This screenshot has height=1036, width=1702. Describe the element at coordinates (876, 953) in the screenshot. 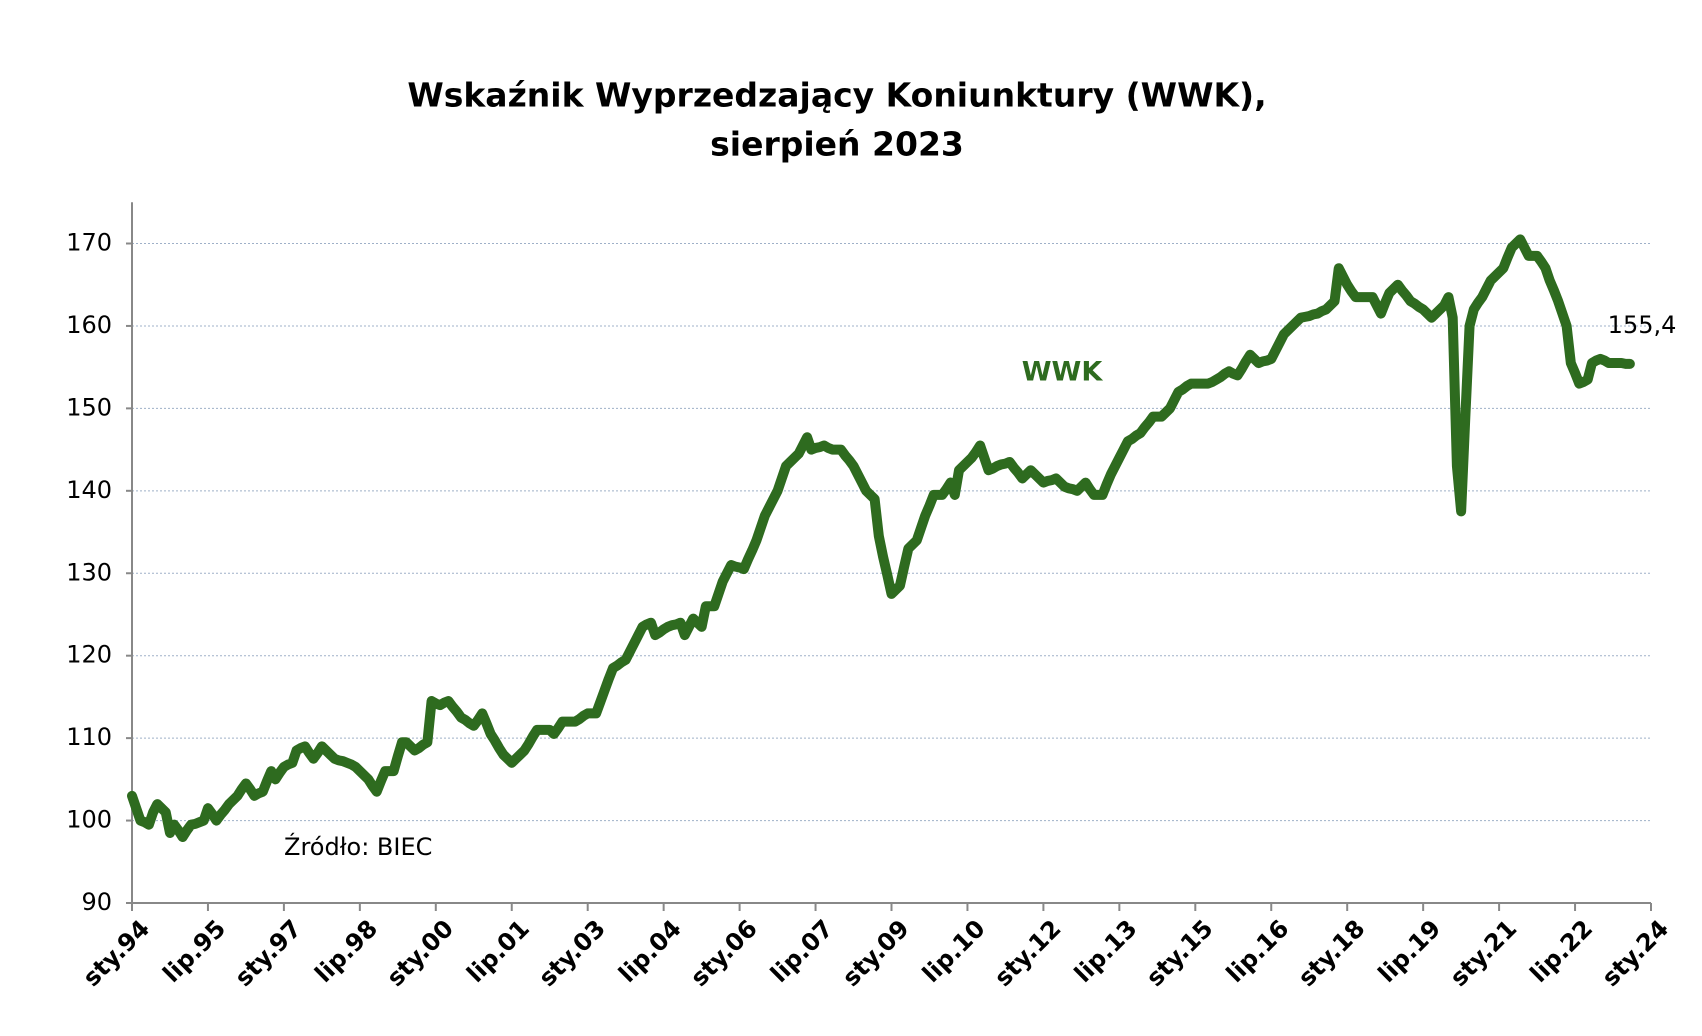

I see `x-tick-label: sty.09` at that location.